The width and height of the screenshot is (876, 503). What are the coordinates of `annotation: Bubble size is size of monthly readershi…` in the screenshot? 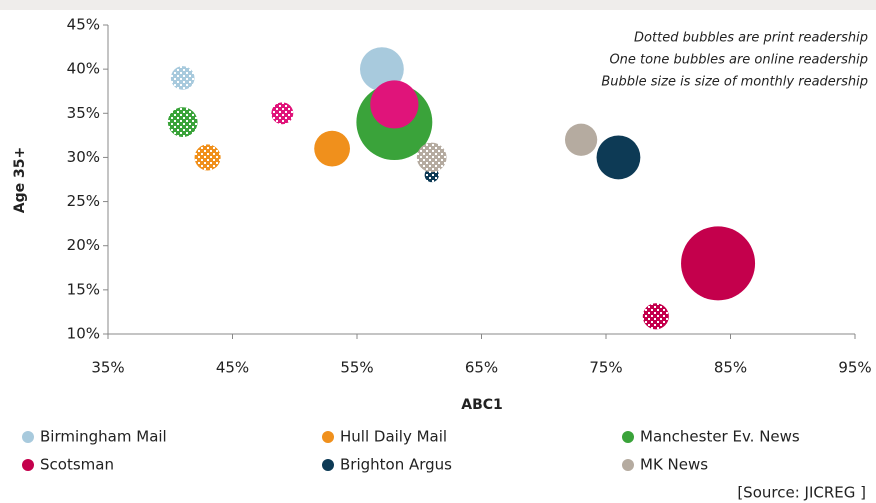 It's located at (734, 82).